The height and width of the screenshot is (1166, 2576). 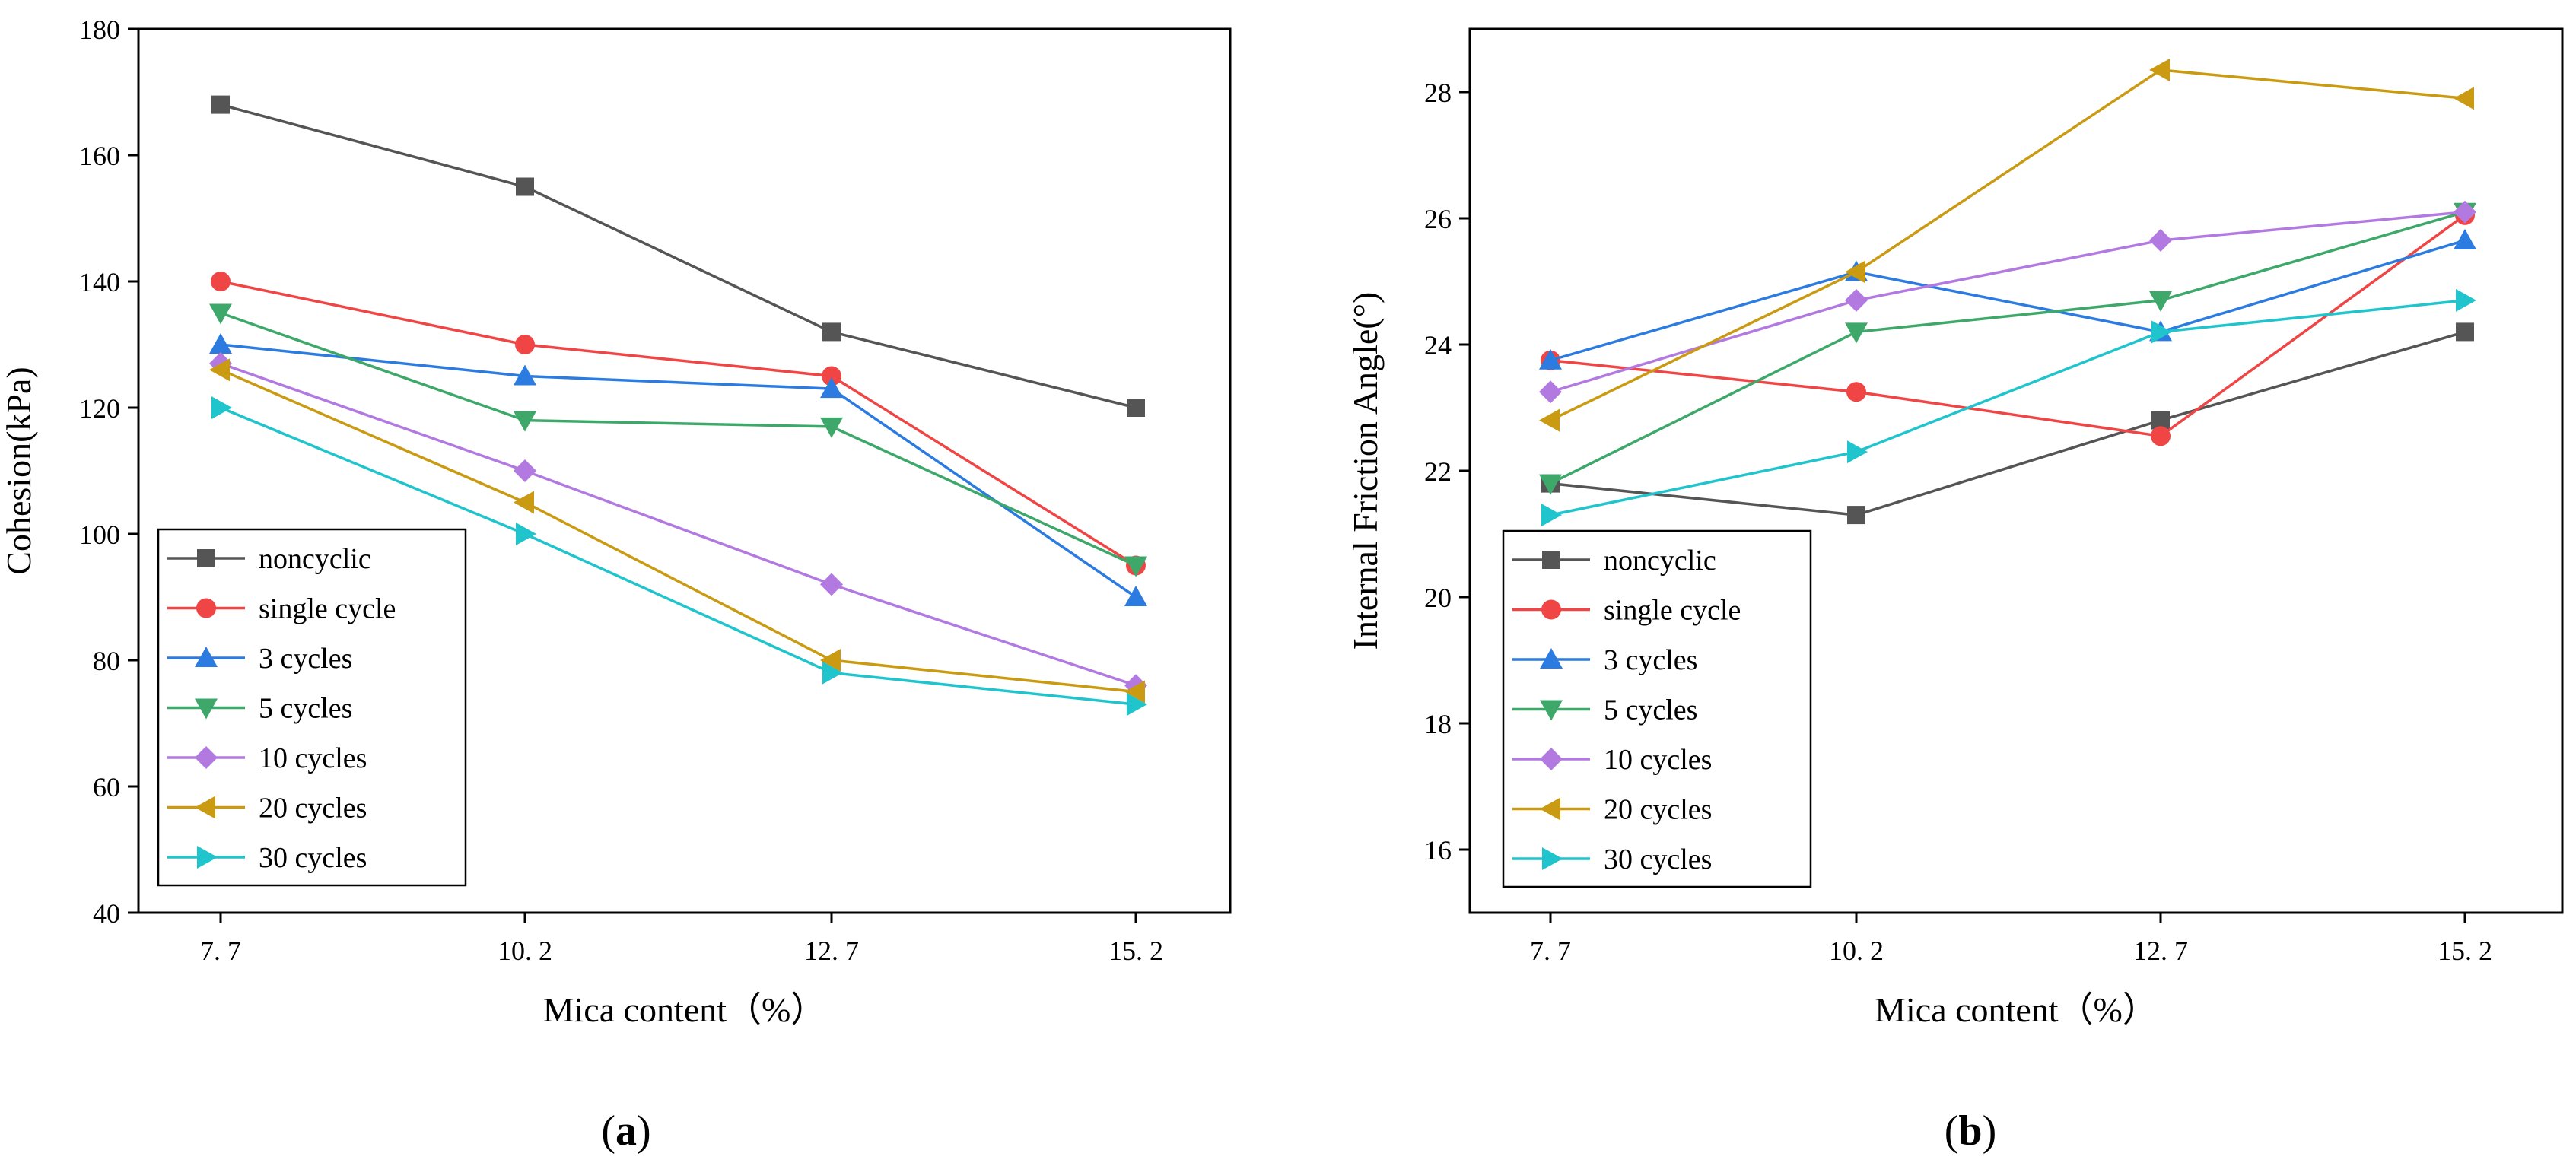 I want to click on y-tick-label: 180, so click(x=99, y=30).